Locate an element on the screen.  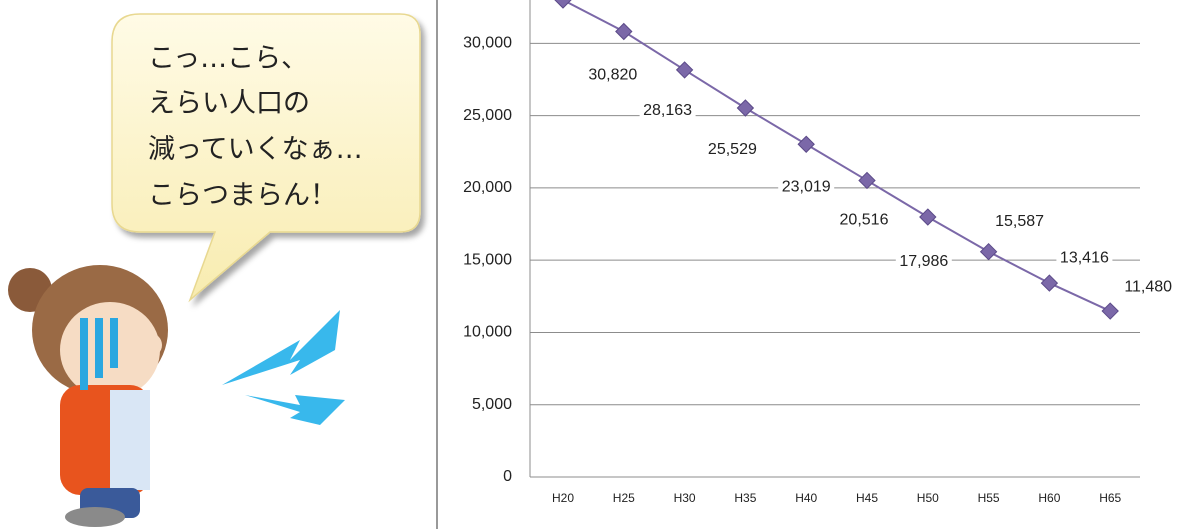
x-tick-label: H60 is located at coordinates (1049, 498).